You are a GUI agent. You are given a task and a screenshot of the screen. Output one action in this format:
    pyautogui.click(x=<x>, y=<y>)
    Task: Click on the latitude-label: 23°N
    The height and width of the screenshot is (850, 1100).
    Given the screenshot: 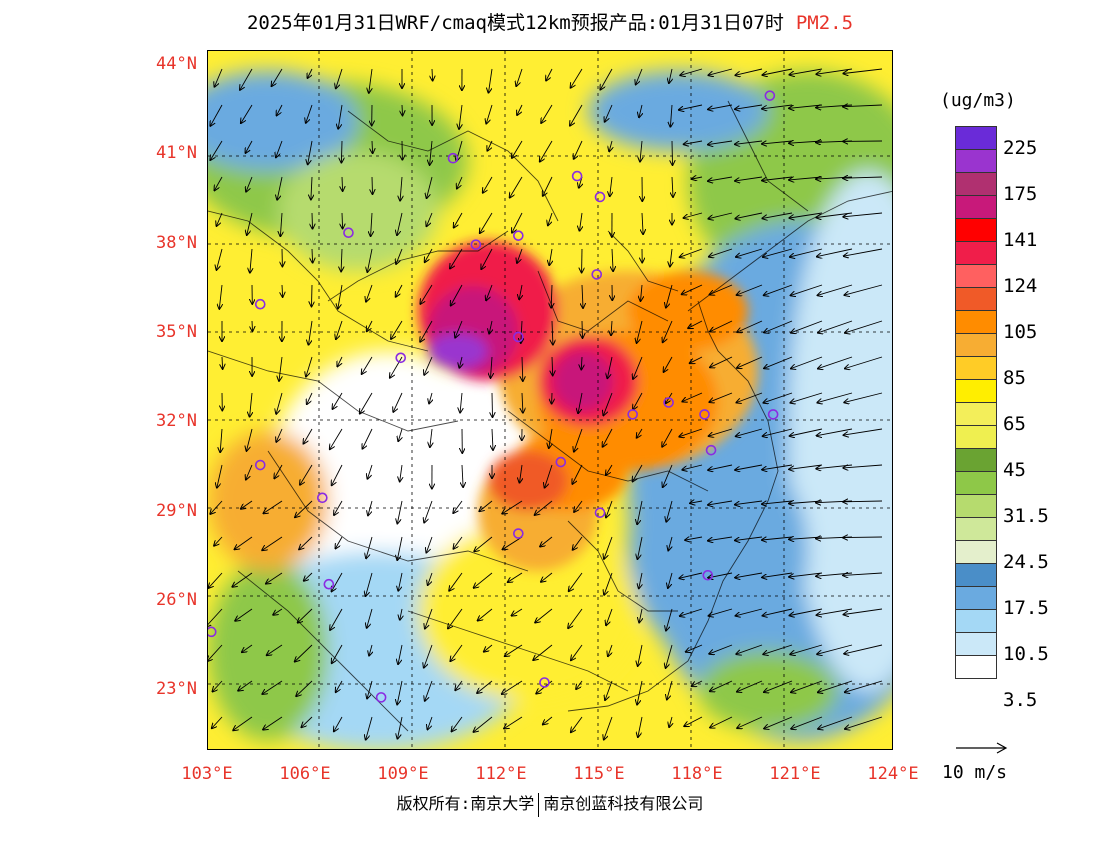 What is the action you would take?
    pyautogui.click(x=176, y=689)
    